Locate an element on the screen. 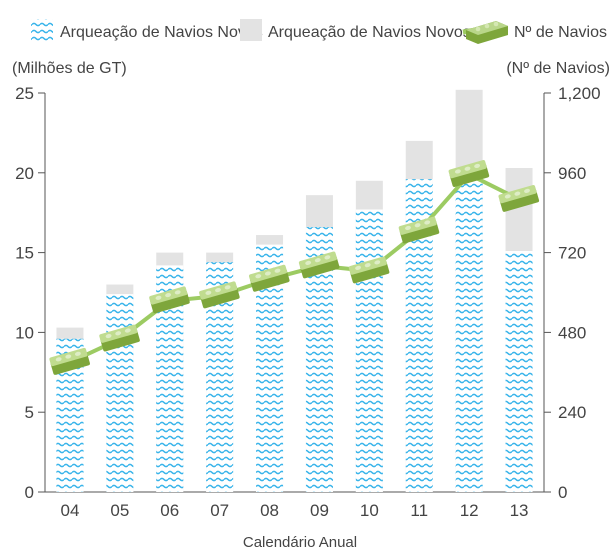 The width and height of the screenshot is (613, 548). x-tick-label: 12 is located at coordinates (469, 510).